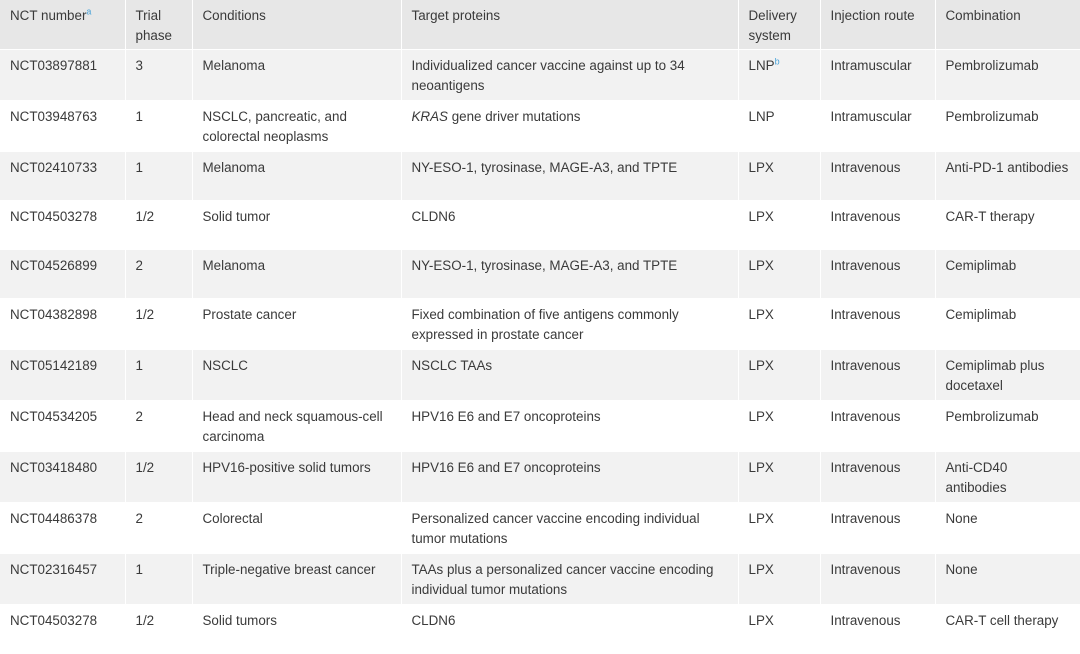 Image resolution: width=1080 pixels, height=654 pixels. I want to click on header-delivery-system: Delivery system, so click(779, 25).